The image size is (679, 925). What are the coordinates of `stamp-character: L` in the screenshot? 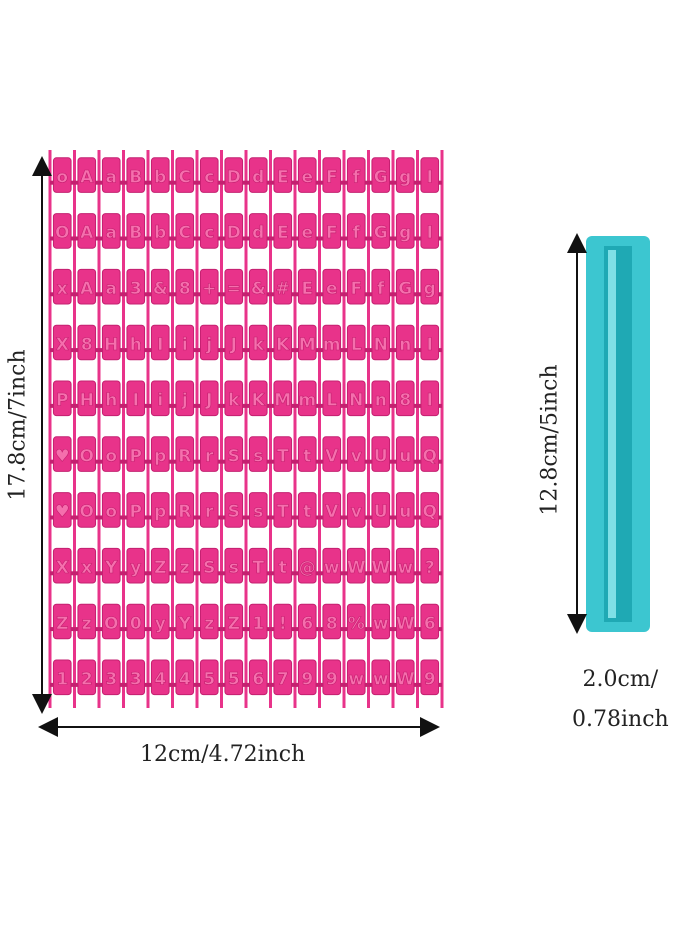 It's located at (331, 401).